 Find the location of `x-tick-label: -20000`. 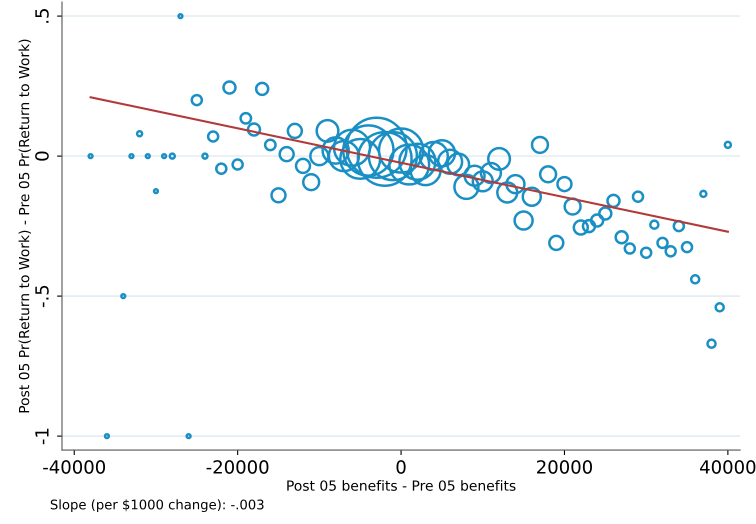

x-tick-label: -20000 is located at coordinates (237, 467).